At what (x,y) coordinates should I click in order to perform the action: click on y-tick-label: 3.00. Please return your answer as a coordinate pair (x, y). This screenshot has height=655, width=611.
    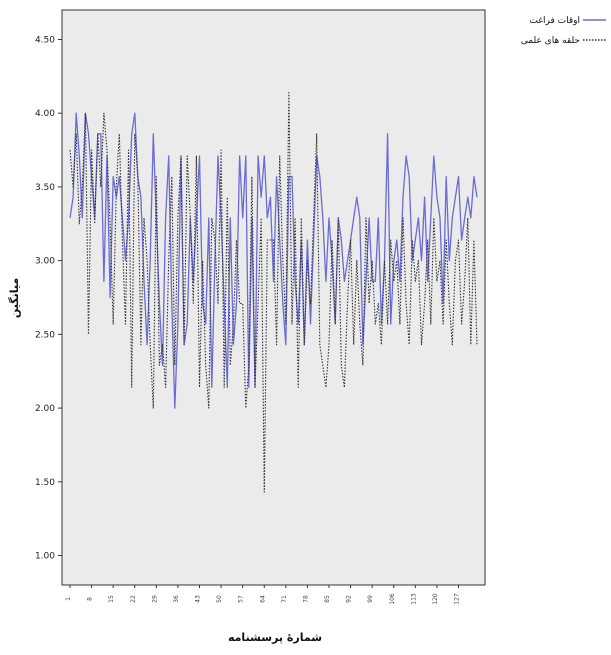
    Looking at the image, I should click on (45, 262).